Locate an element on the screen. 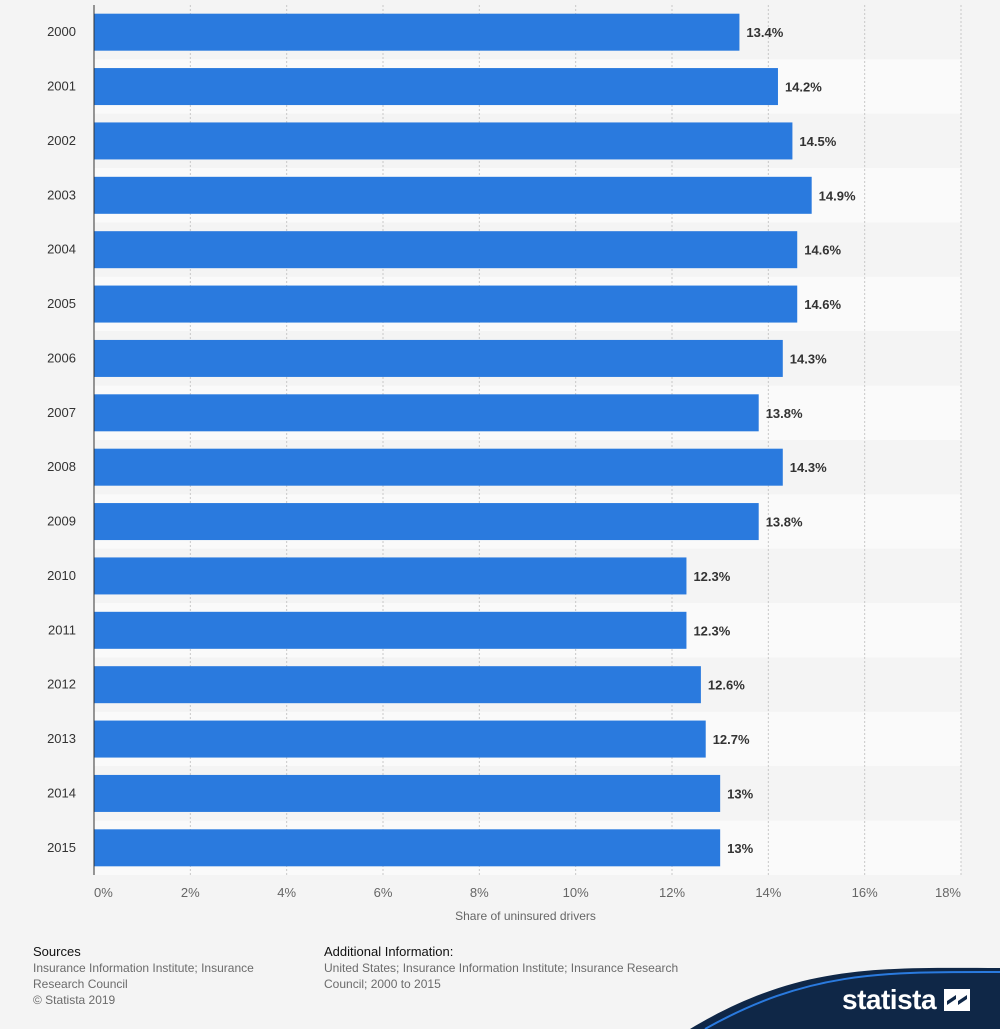  x-tick-label: 8% is located at coordinates (479, 892).